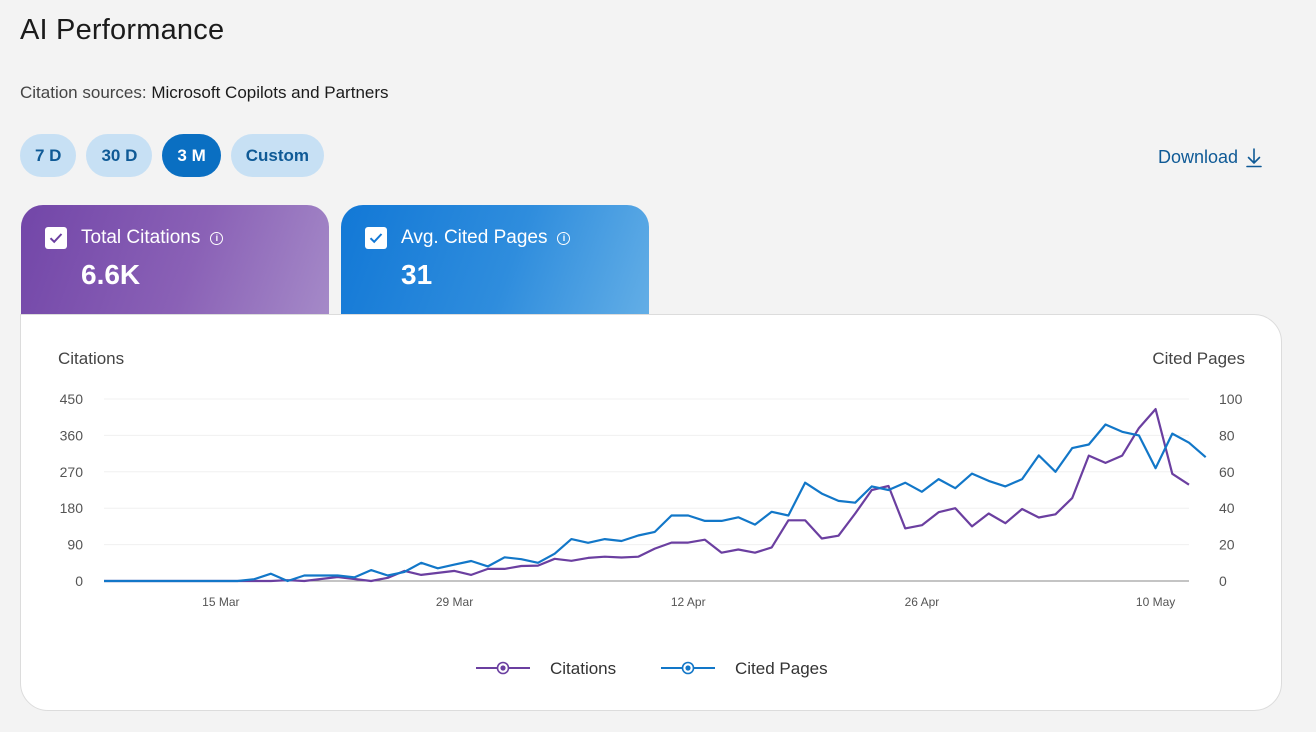 This screenshot has height=732, width=1316. I want to click on x-tick-label: 29 Mar, so click(454, 602).